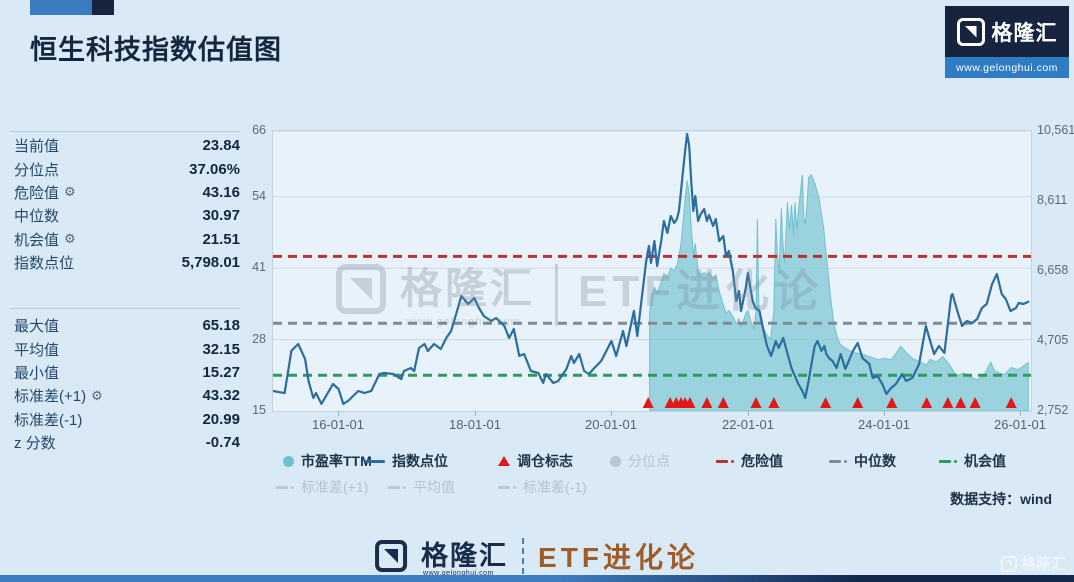 The height and width of the screenshot is (582, 1074). I want to click on y-axis-left-tick: 66, so click(259, 130).